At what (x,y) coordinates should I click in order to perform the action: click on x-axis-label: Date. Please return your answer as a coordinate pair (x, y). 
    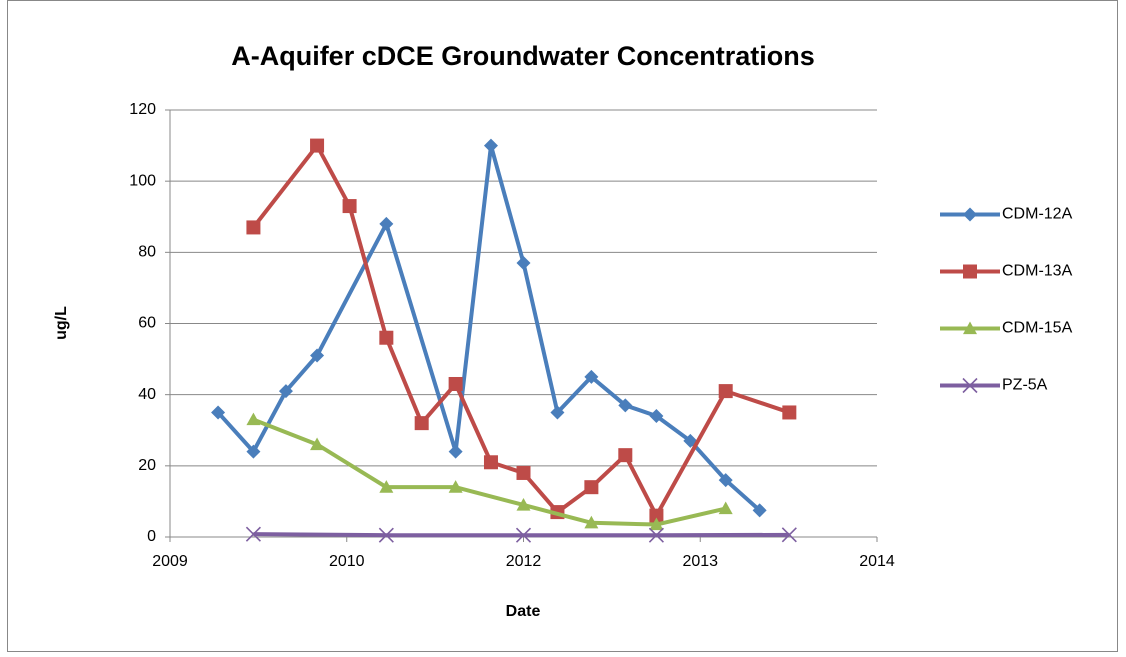
    Looking at the image, I should click on (523, 611).